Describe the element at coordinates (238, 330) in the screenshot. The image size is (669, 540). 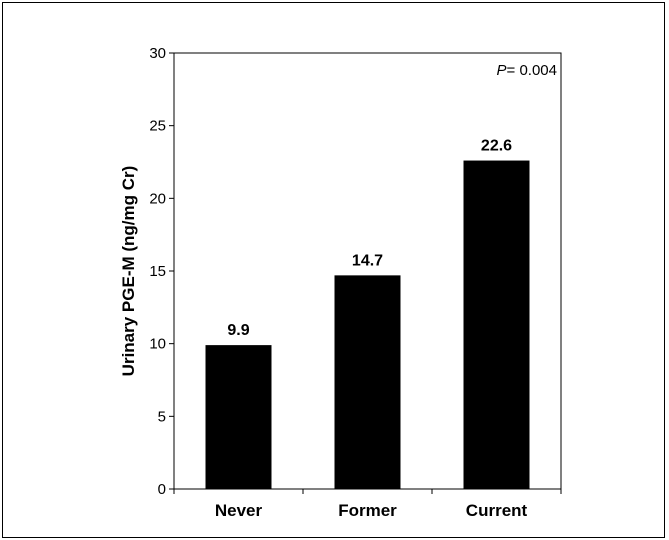
I see `data-label-never: 9.9` at that location.